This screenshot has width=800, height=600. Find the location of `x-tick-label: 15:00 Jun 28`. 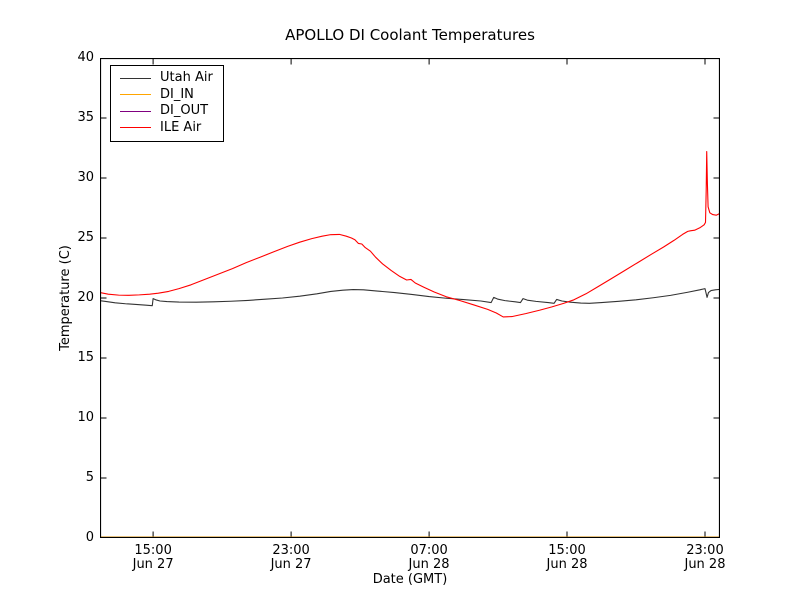

x-tick-label: 15:00 Jun 28 is located at coordinates (567, 558).